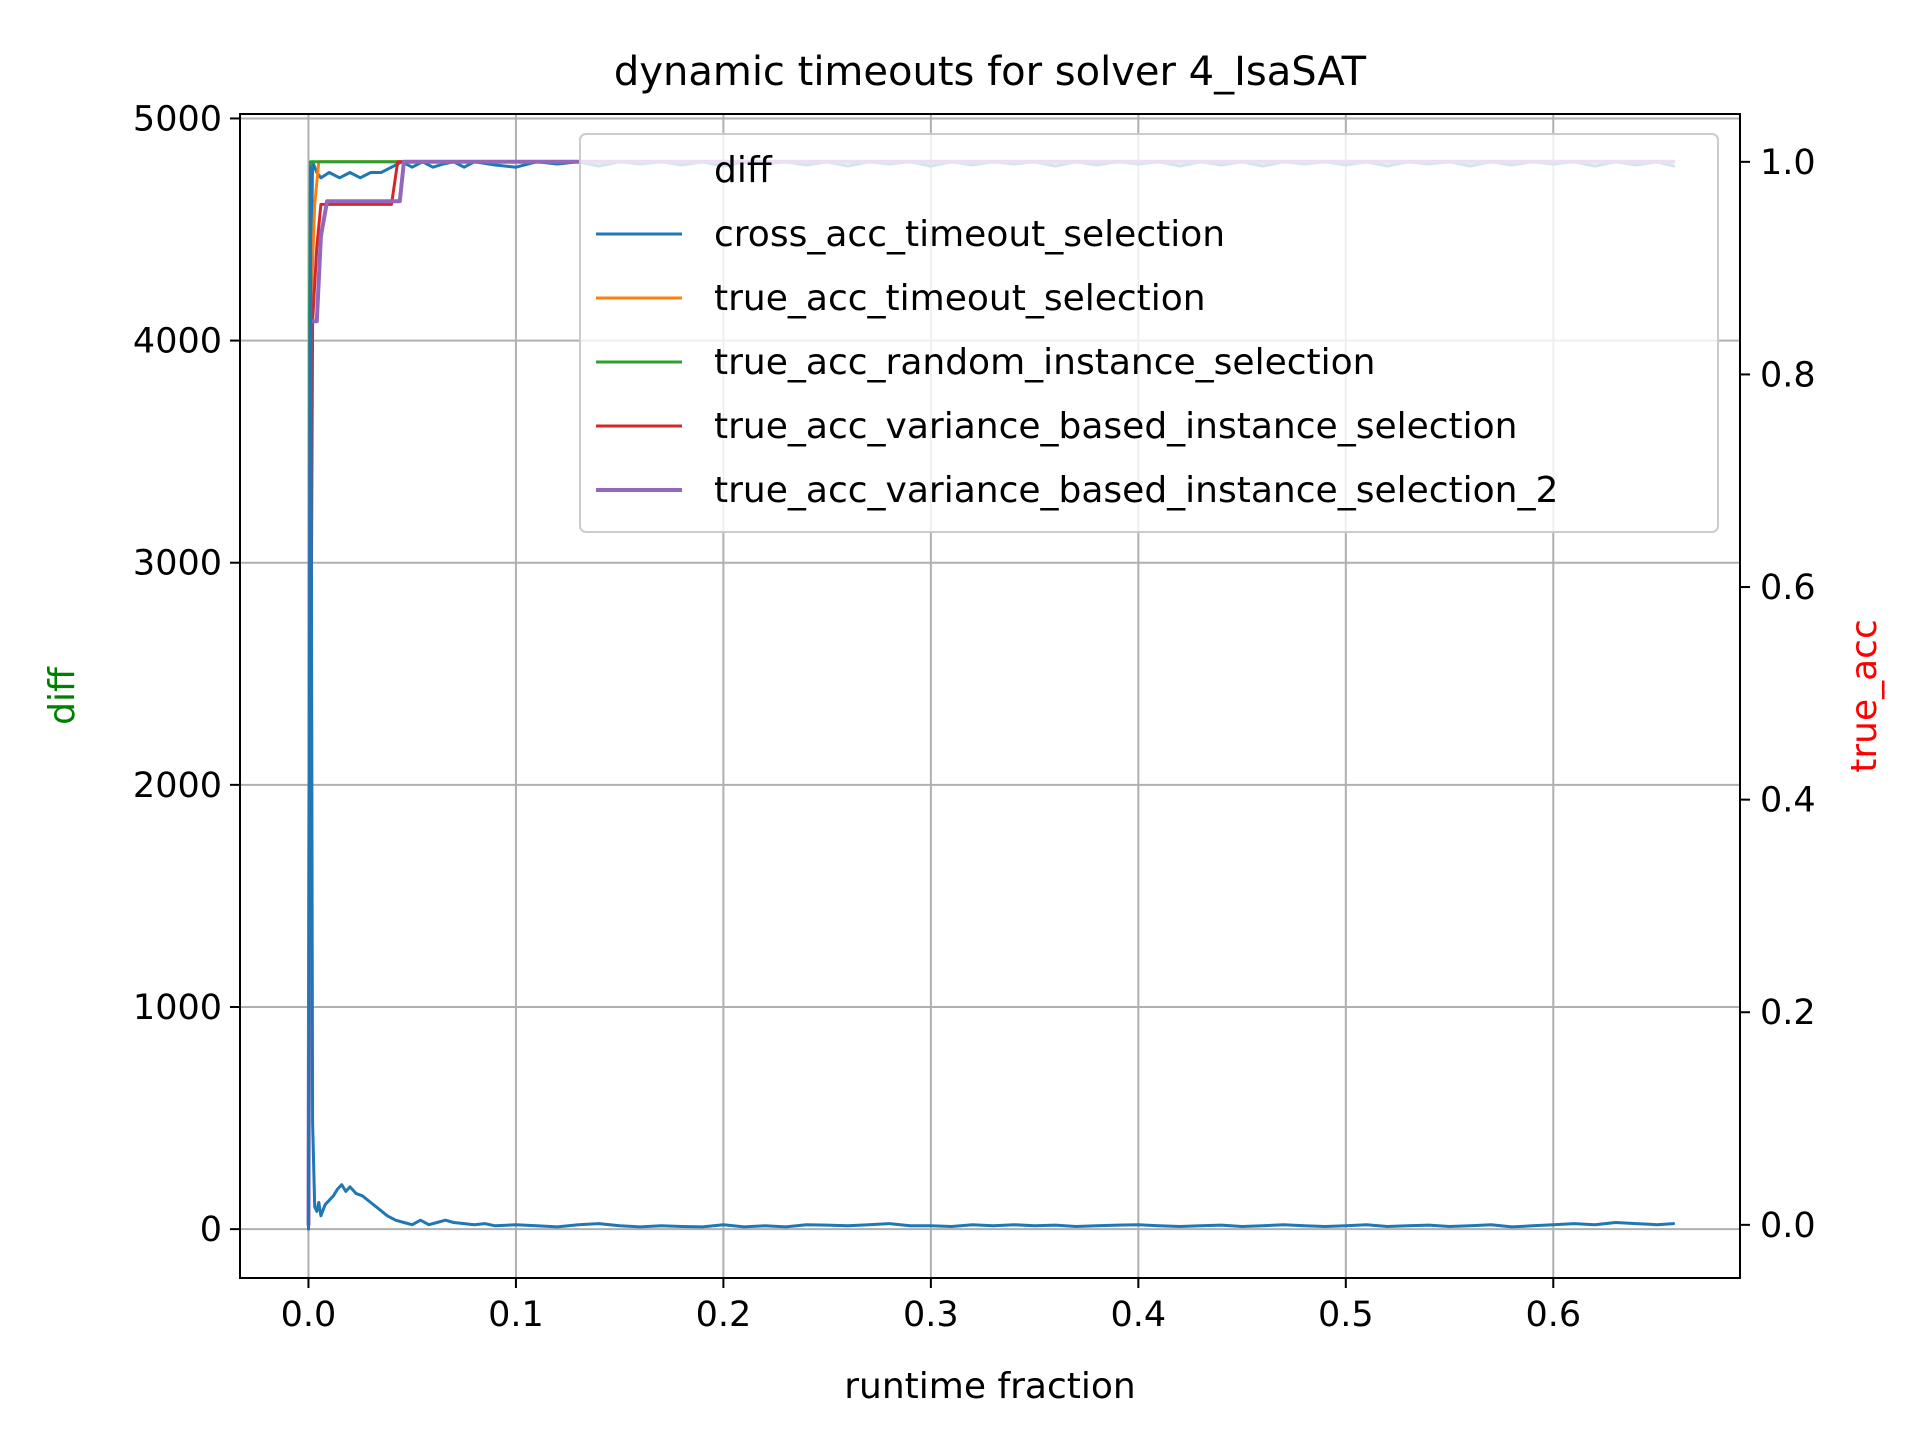 This screenshot has height=1440, width=1920. Describe the element at coordinates (309, 1315) in the screenshot. I see `x-tick-label: 0.0` at that location.